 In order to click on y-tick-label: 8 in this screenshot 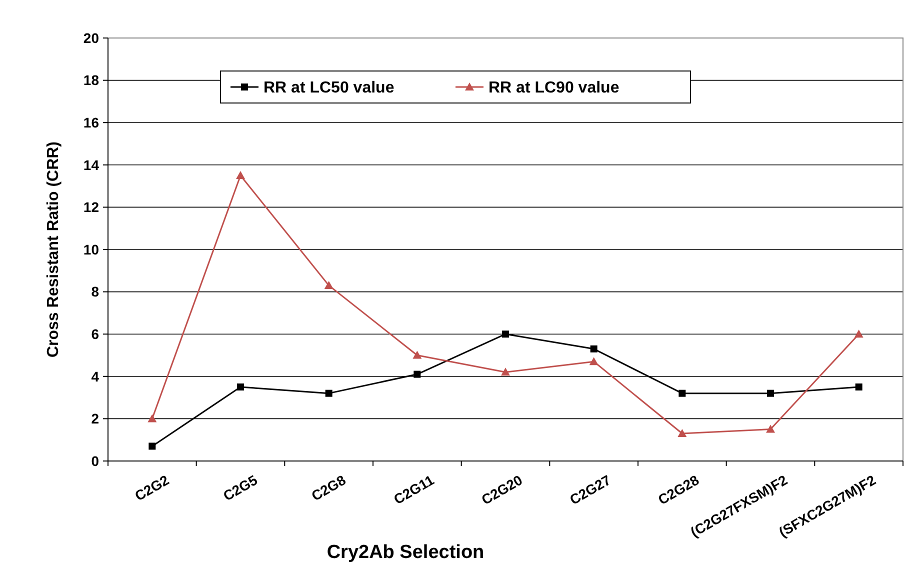, I will do `click(95, 292)`.